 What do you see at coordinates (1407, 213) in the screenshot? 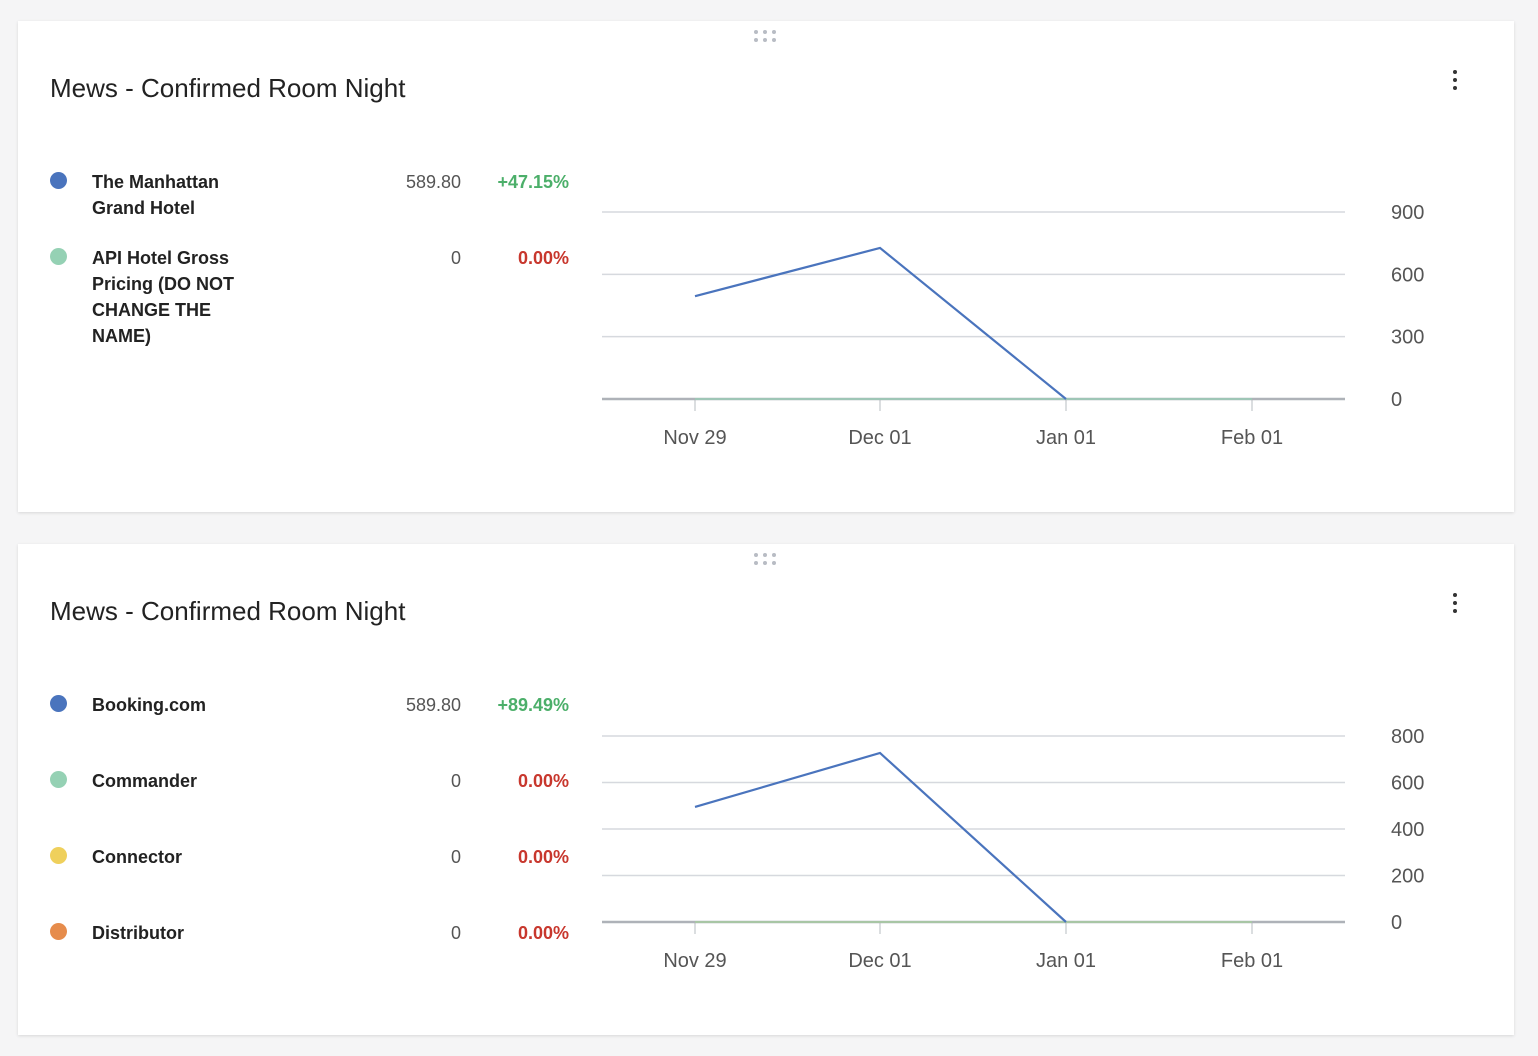
I see `y-tick-label: 900` at bounding box center [1407, 213].